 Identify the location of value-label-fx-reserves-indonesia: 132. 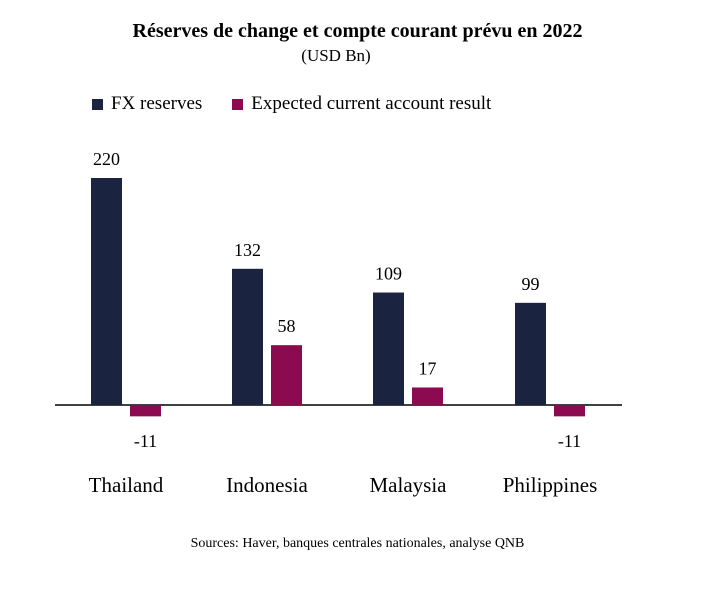
(247, 250).